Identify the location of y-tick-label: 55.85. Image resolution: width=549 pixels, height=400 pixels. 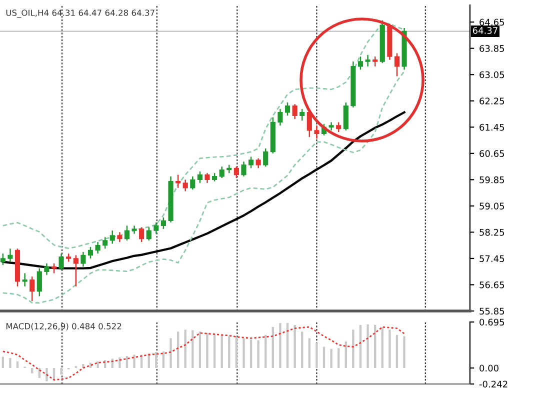
(492, 311).